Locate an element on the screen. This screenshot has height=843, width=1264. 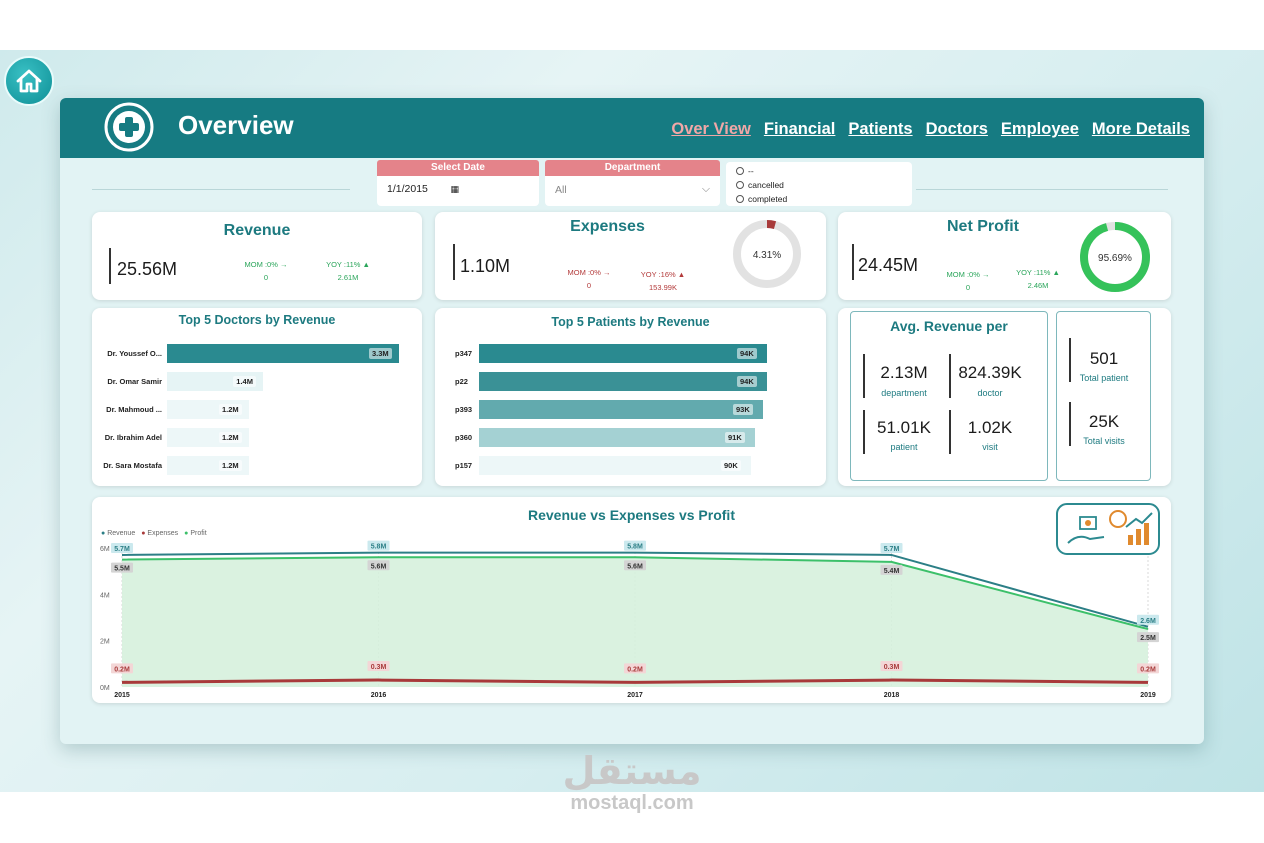
date-slicer: Select Date 1/1/2015 ▦ is located at coordinates (458, 183).